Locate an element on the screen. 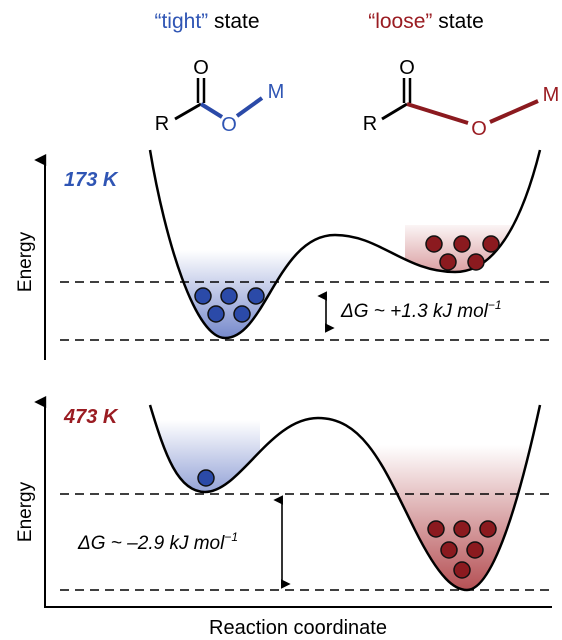 The height and width of the screenshot is (640, 562). temperature-label-473k: 473 K is located at coordinates (91, 417).